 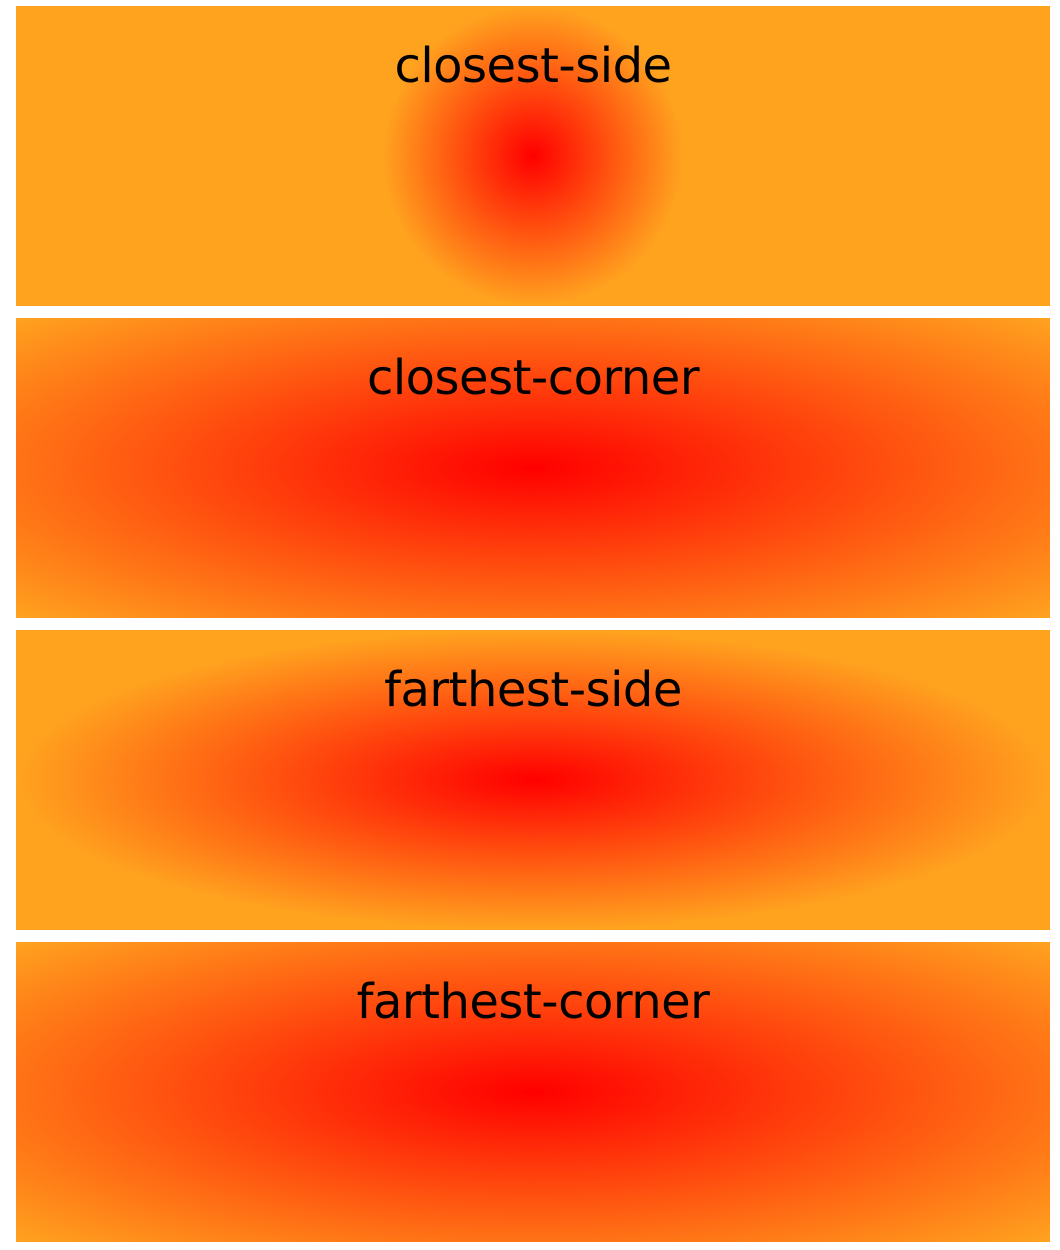 I want to click on panel-label-closest-corner: closest-corner, so click(x=533, y=378).